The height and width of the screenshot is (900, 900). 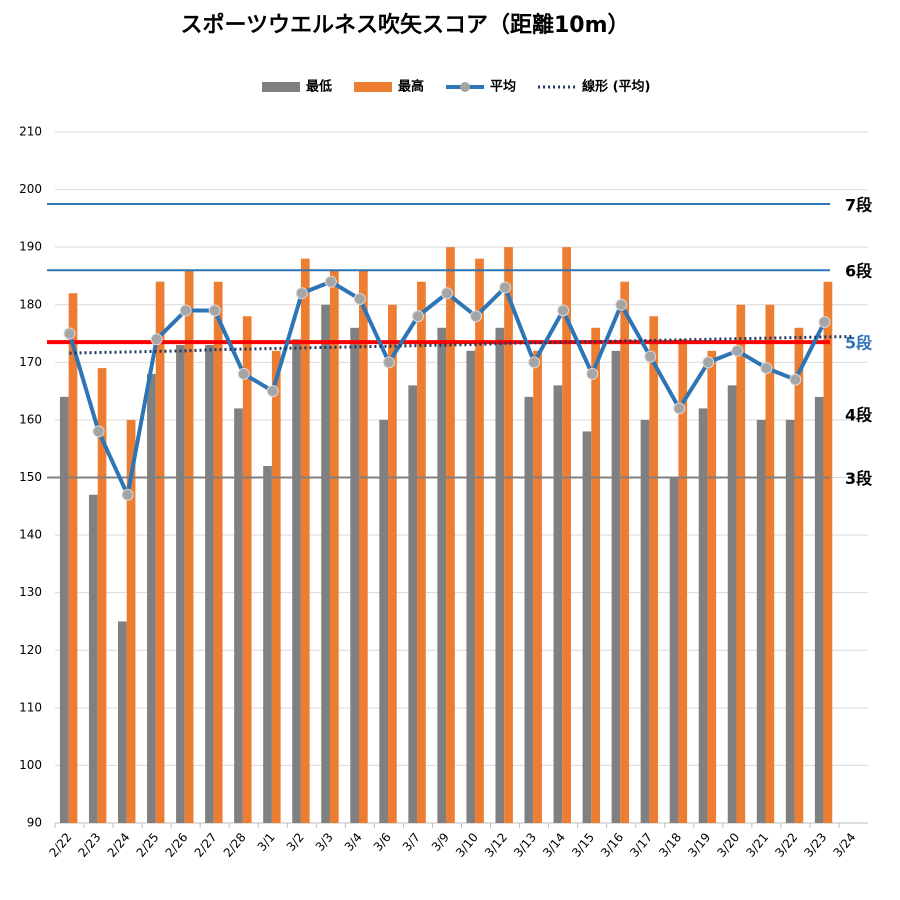 What do you see at coordinates (859, 415) in the screenshot?
I see `reference-label: 4段` at bounding box center [859, 415].